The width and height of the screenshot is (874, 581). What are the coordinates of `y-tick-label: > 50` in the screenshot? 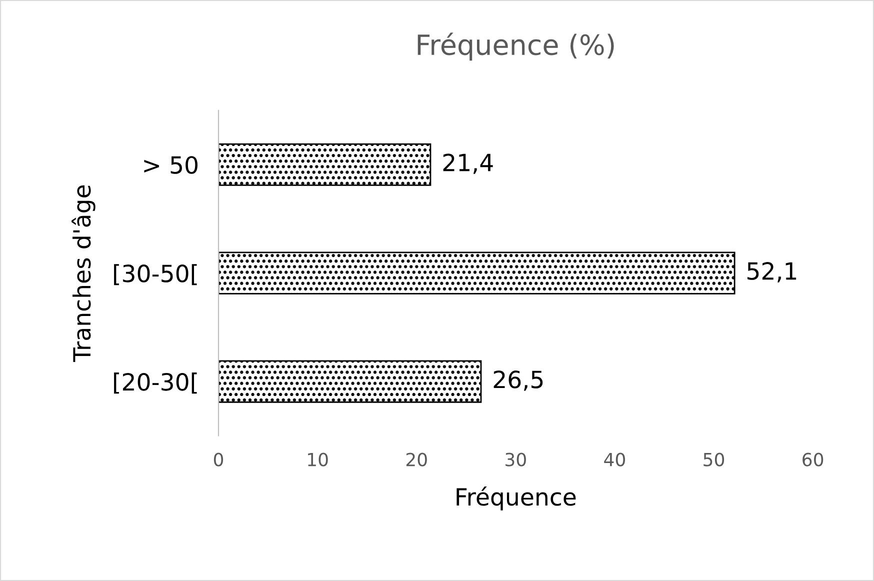 It's located at (171, 165).